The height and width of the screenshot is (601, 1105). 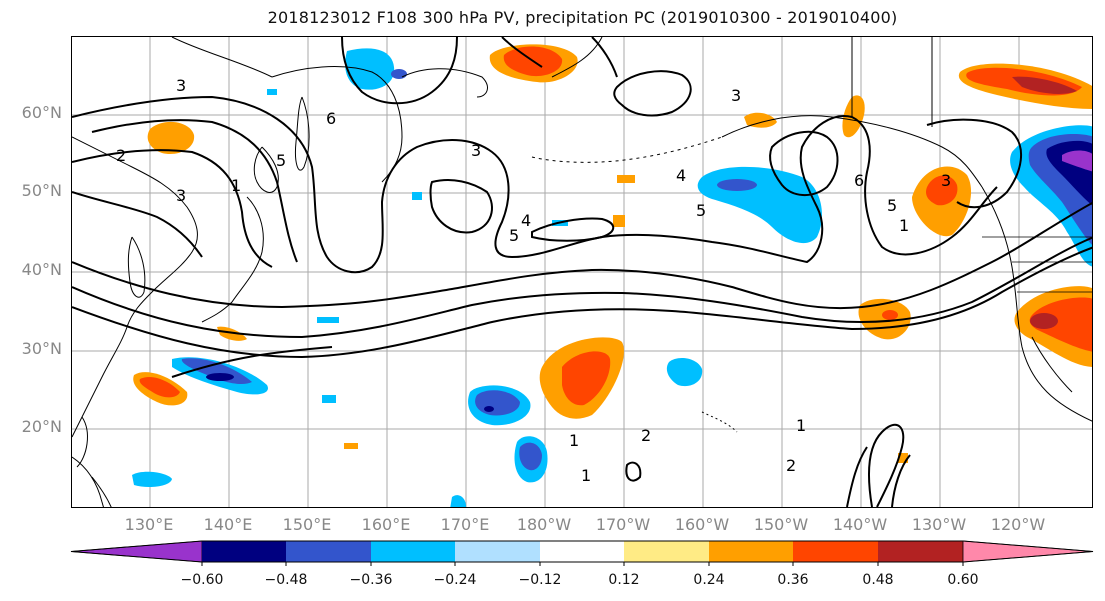 What do you see at coordinates (386, 524) in the screenshot?
I see `lon-tick-label: 160°E` at bounding box center [386, 524].